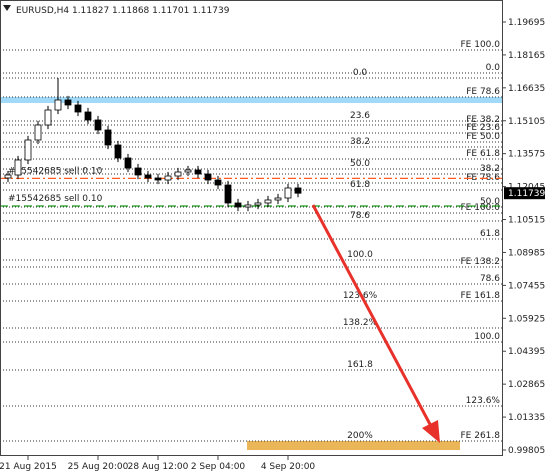  Describe the element at coordinates (483, 92) in the screenshot. I see `fib-label: FE 78.6` at that location.